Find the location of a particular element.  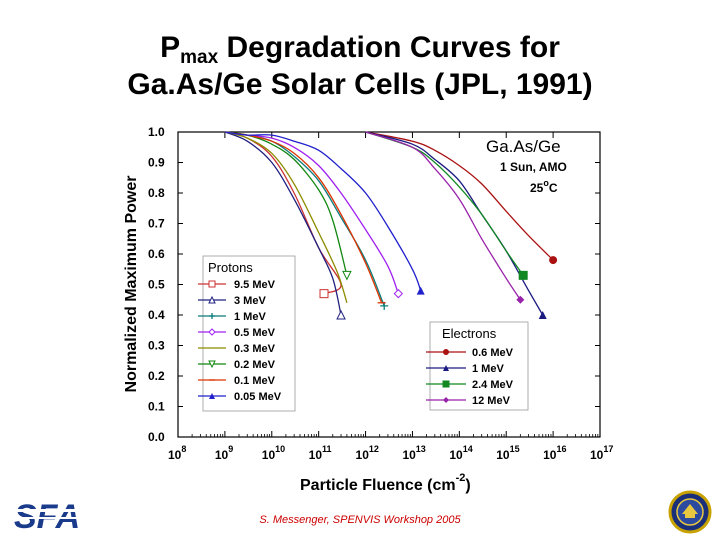

x-tick-label: 10¹⁶ is located at coordinates (554, 453).